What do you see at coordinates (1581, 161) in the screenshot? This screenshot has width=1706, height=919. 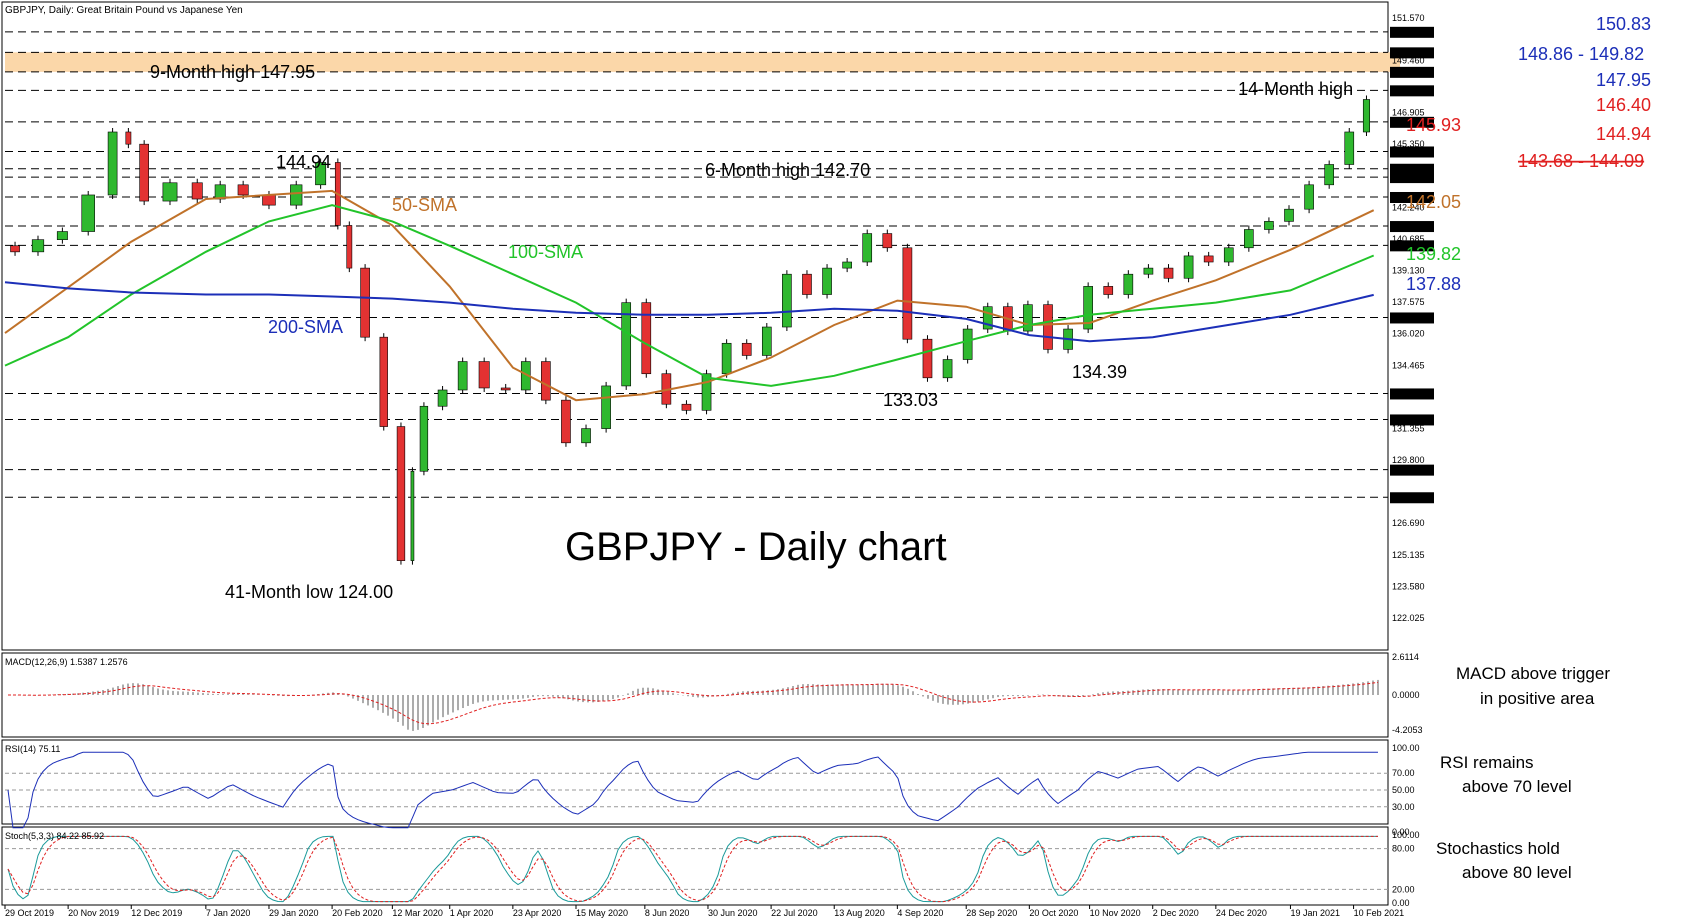 I see `annotation-143-68-144-09: 143.68 - 144.09` at bounding box center [1581, 161].